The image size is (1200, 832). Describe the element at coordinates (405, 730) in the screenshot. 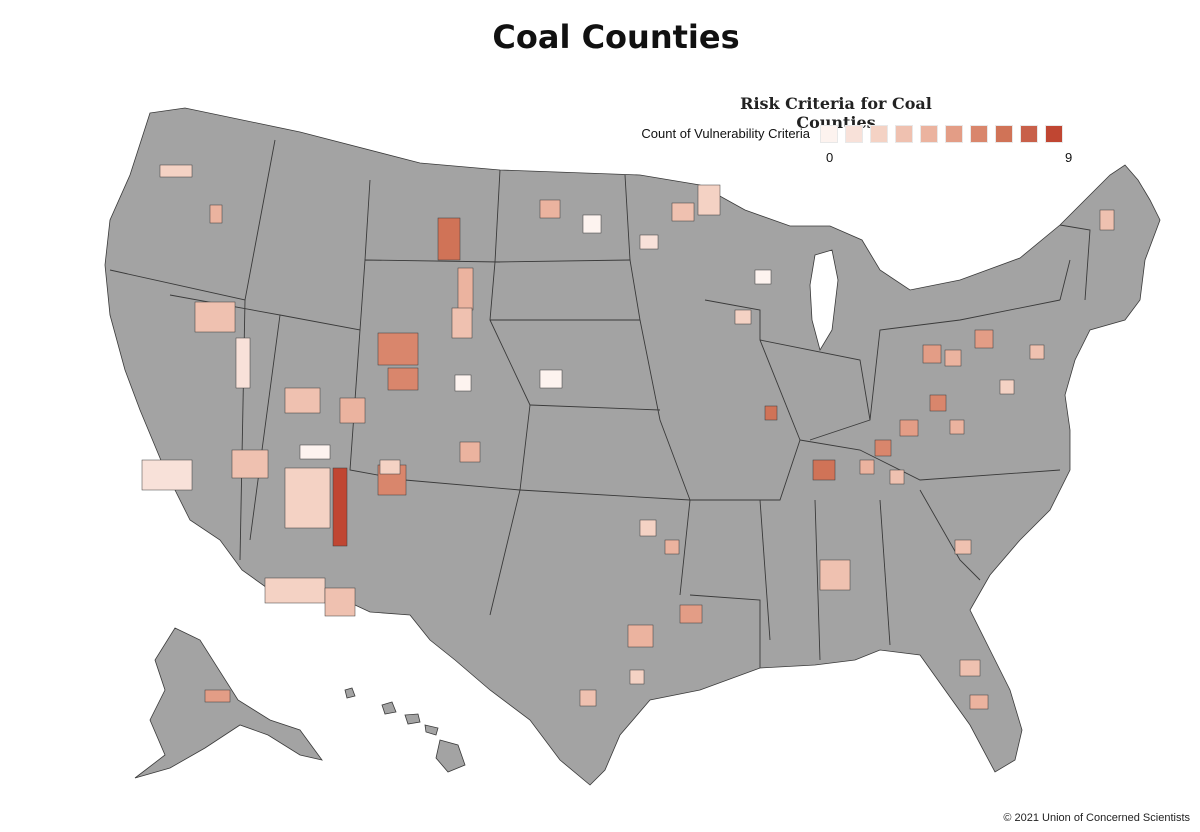

I see `hawaii-region` at that location.